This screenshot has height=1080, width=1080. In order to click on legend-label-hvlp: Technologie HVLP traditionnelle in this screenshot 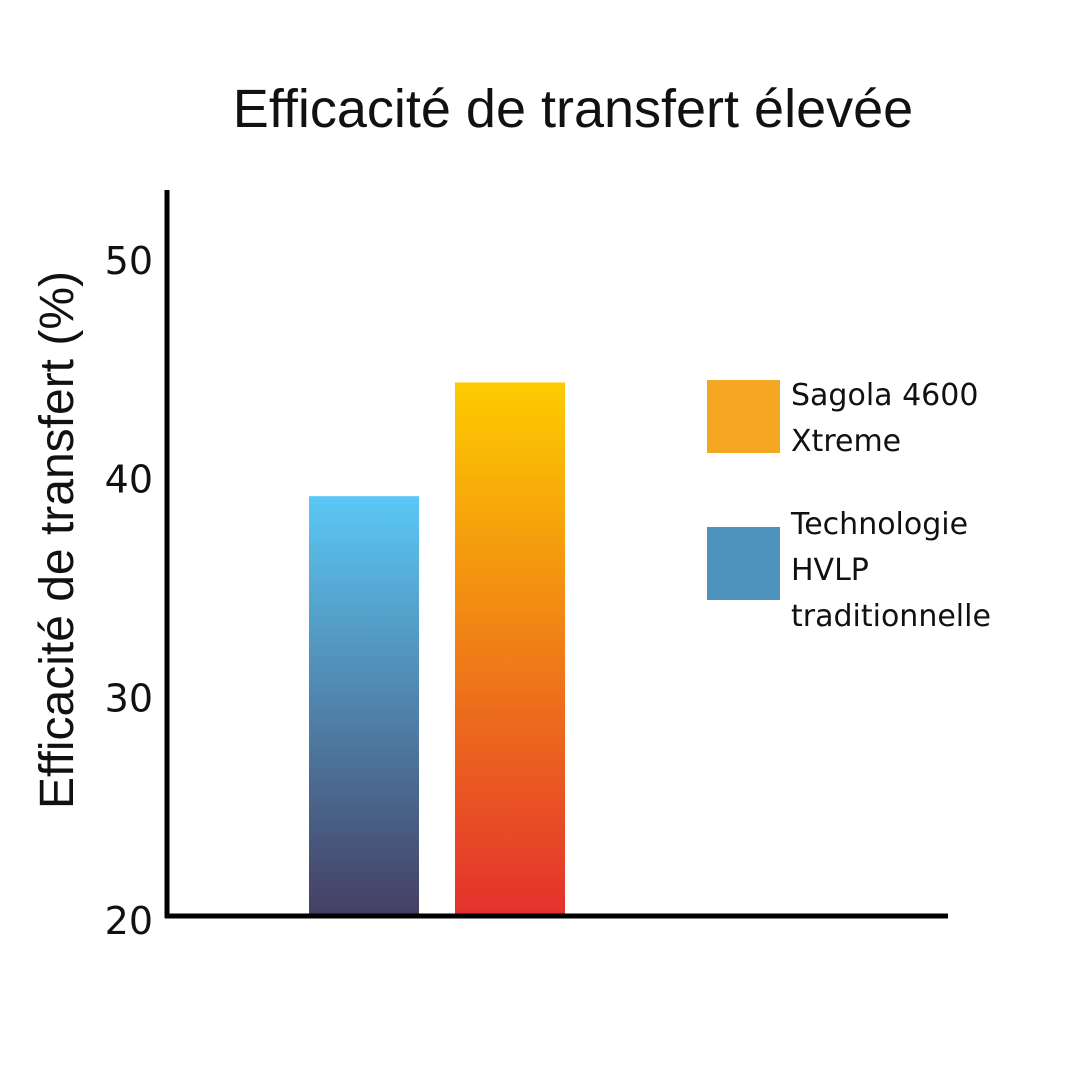, I will do `click(891, 570)`.